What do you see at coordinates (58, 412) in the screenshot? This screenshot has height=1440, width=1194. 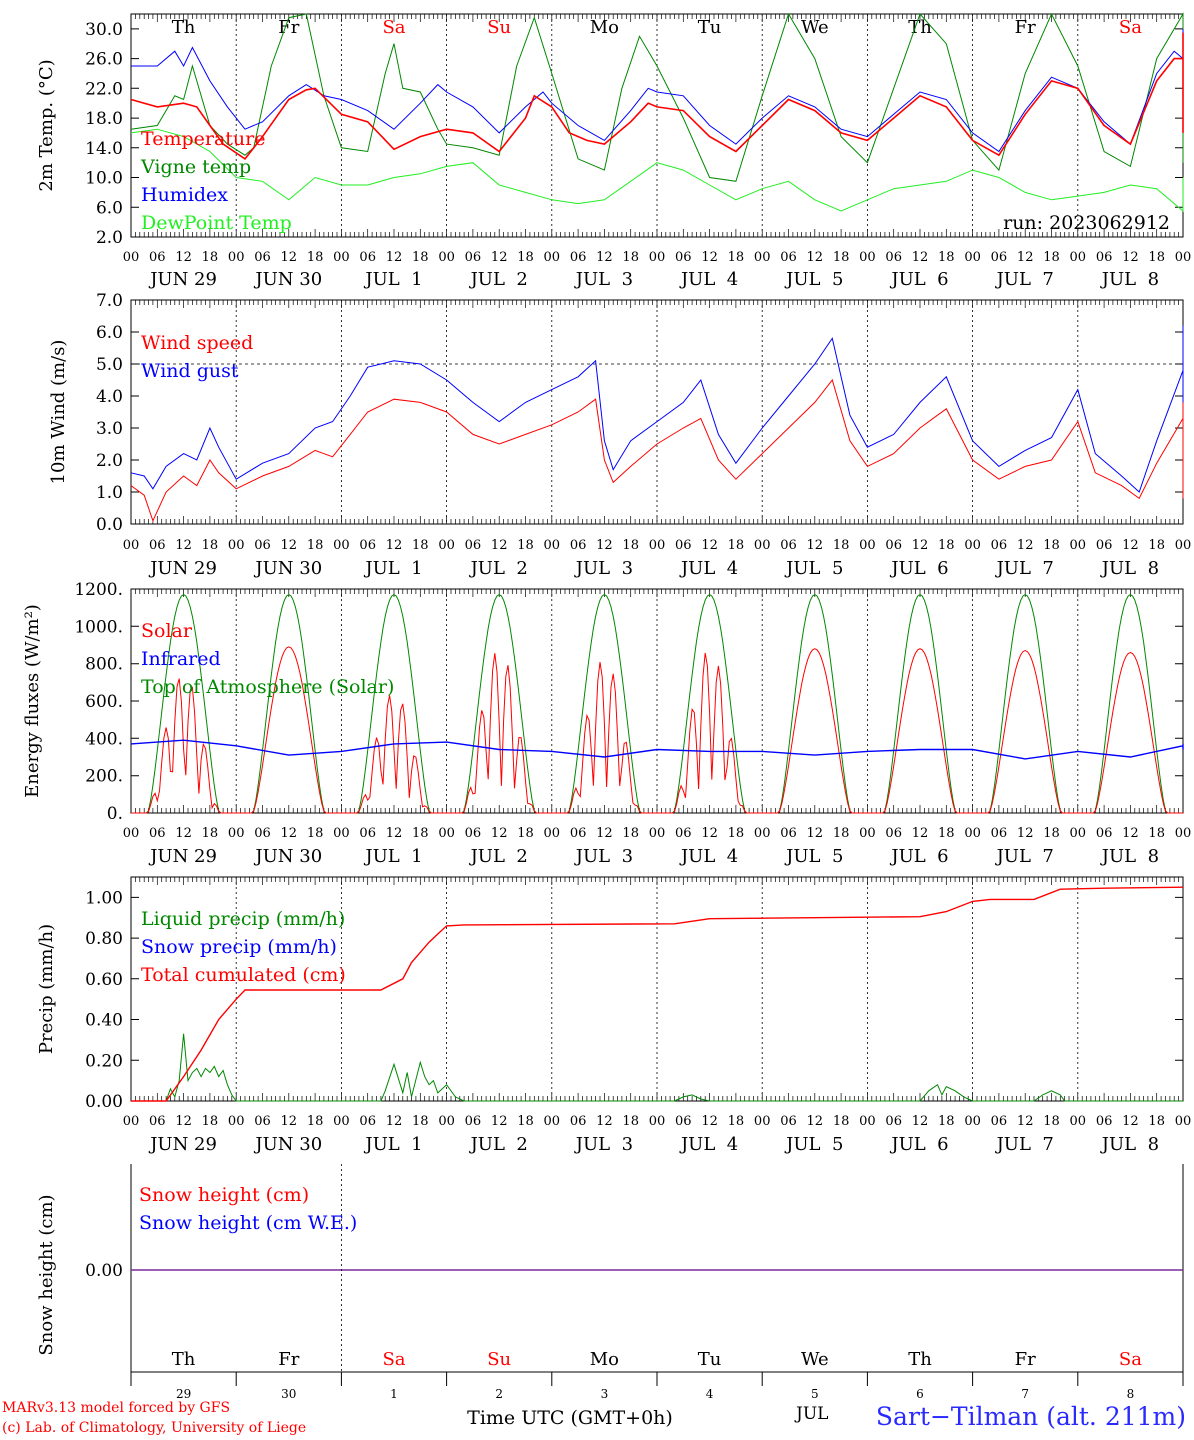 I see `y-axis-title-wind: 10m Wind (m/s)` at bounding box center [58, 412].